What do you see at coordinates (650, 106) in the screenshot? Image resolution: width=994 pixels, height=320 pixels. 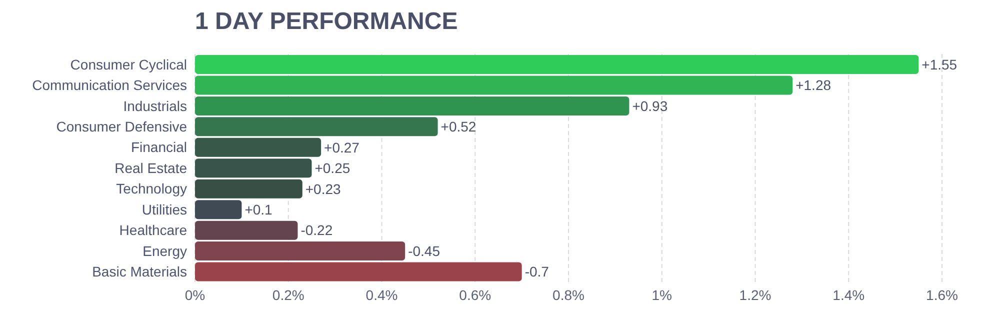 I see `data-label: +0.93` at bounding box center [650, 106].